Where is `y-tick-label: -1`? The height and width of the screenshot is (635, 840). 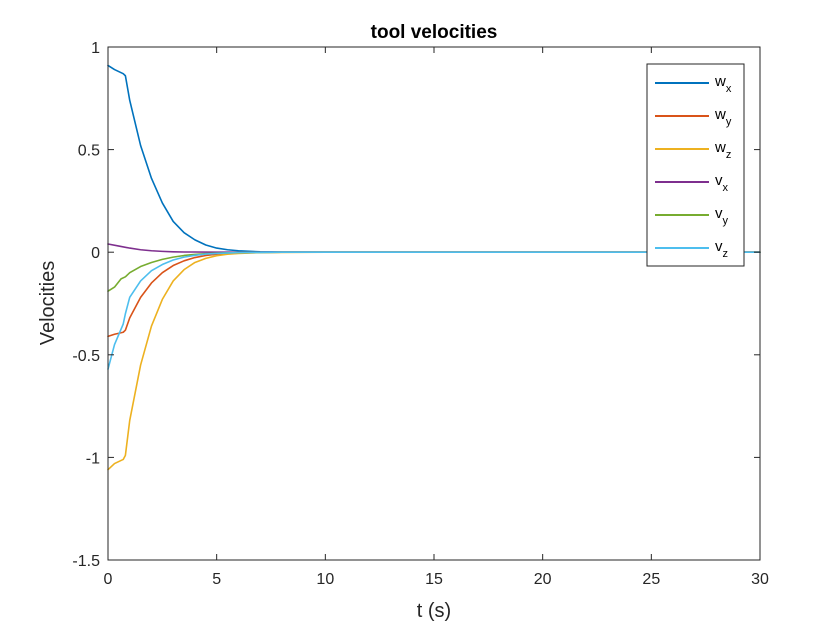
y-tick-label: -1 is located at coordinates (93, 458).